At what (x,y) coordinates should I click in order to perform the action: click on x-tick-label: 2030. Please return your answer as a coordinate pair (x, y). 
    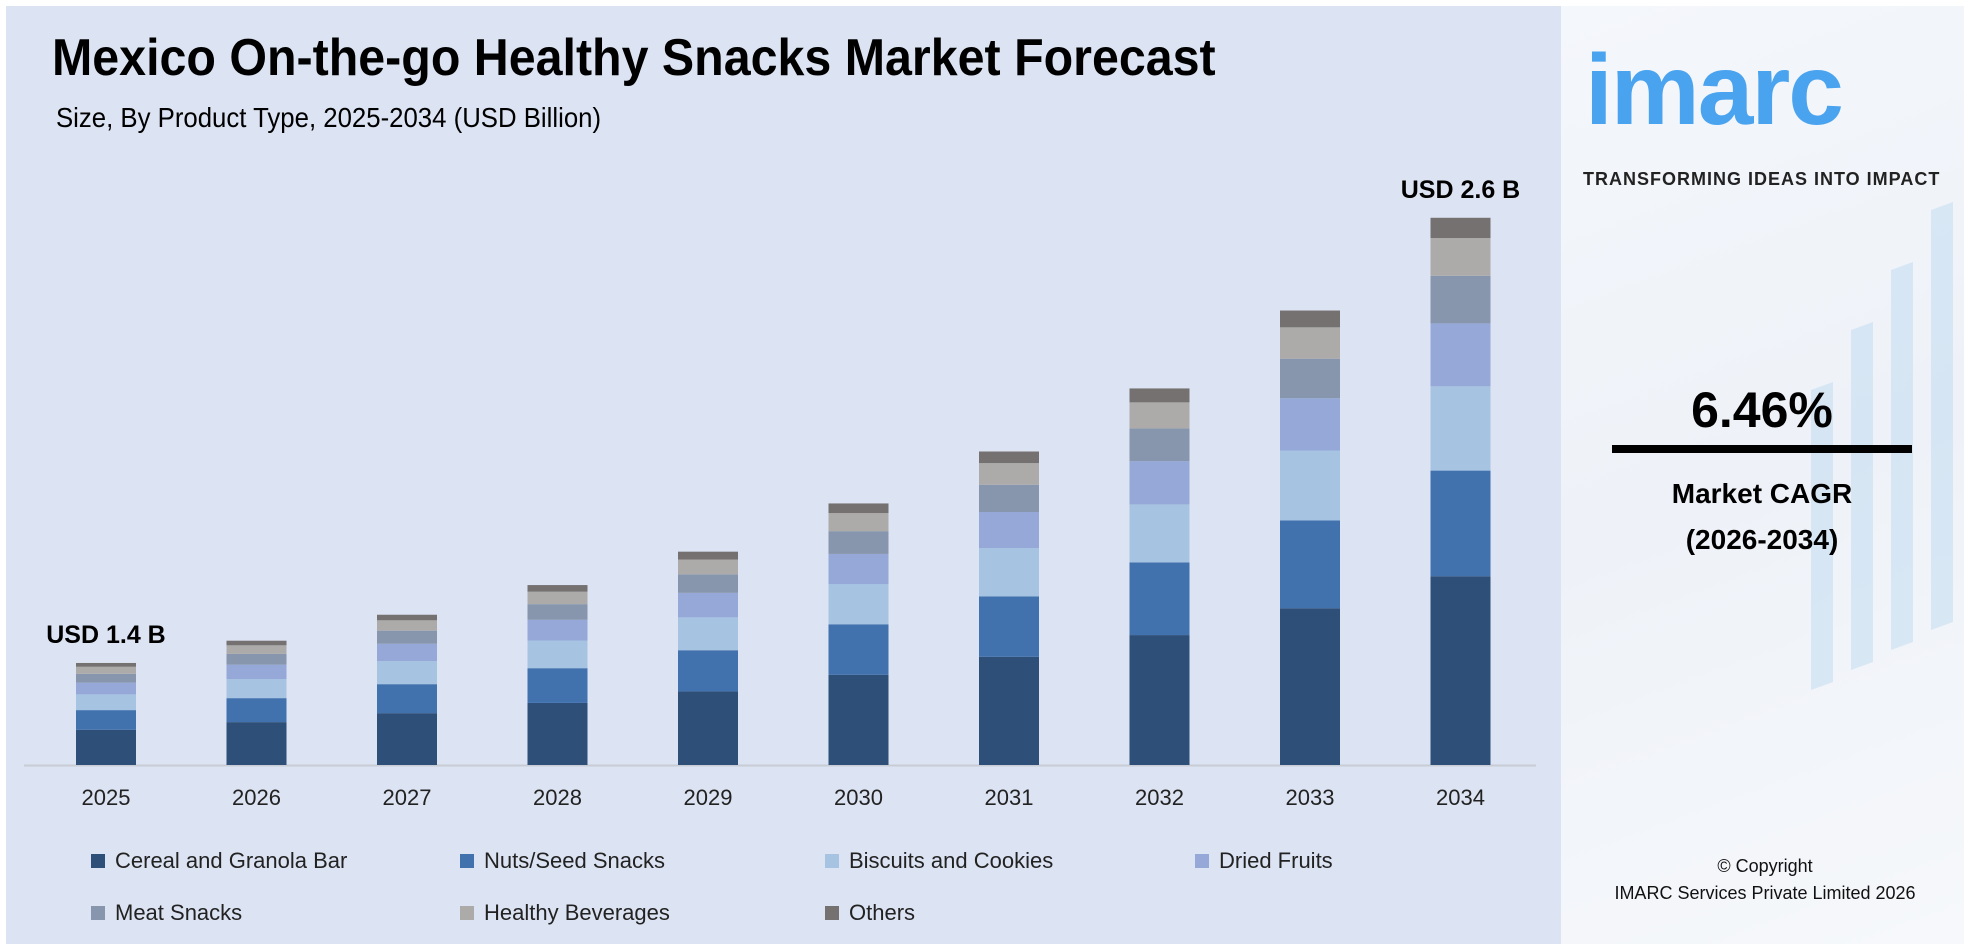
    Looking at the image, I should click on (858, 797).